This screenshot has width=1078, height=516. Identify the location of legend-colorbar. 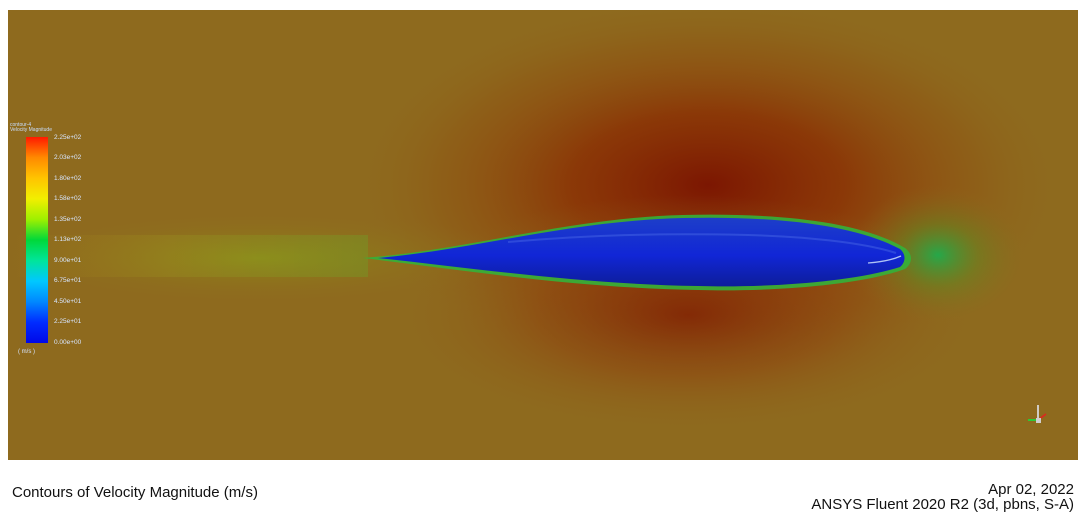
(37, 240).